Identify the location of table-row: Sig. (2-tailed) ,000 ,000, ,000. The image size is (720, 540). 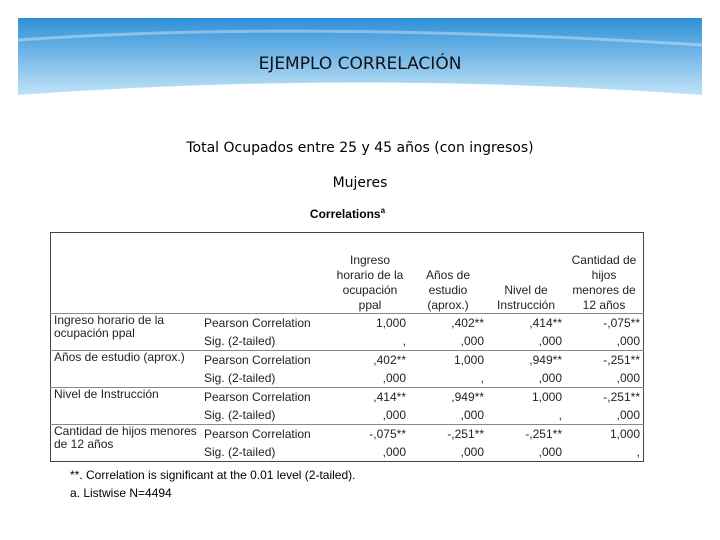
(347, 415).